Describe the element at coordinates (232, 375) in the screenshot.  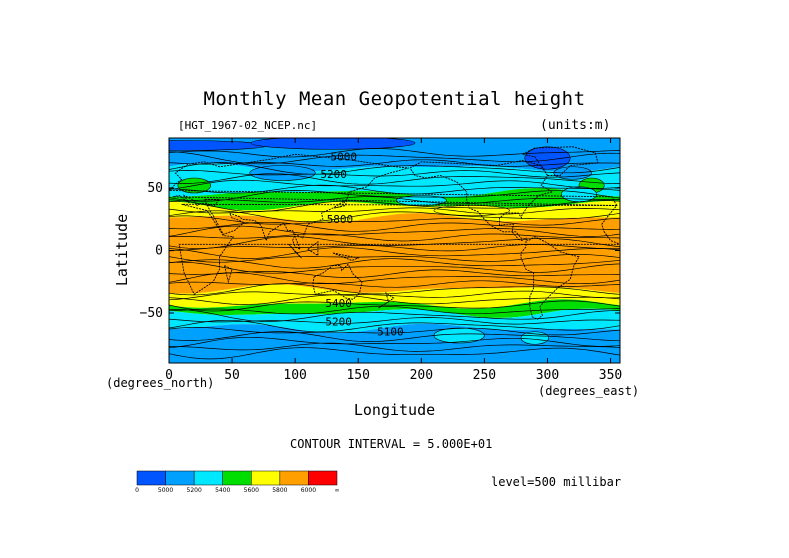
I see `x-tick-label: 50` at that location.